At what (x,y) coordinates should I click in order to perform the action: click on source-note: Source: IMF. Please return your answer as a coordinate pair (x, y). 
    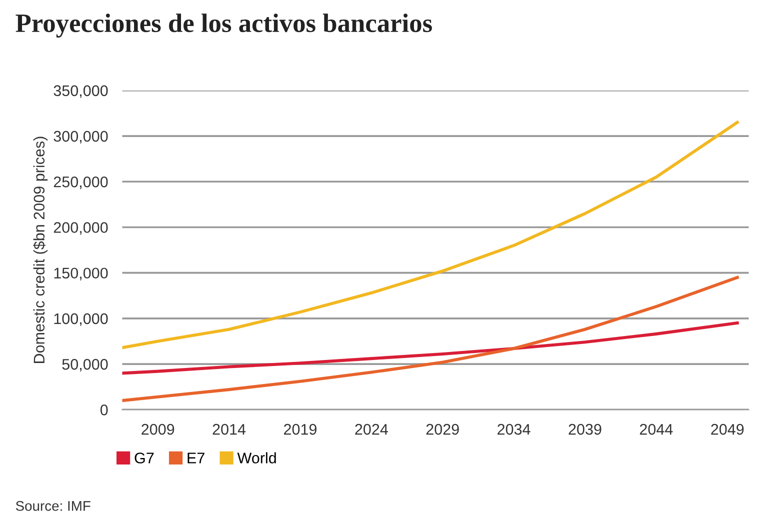
    Looking at the image, I should click on (53, 506).